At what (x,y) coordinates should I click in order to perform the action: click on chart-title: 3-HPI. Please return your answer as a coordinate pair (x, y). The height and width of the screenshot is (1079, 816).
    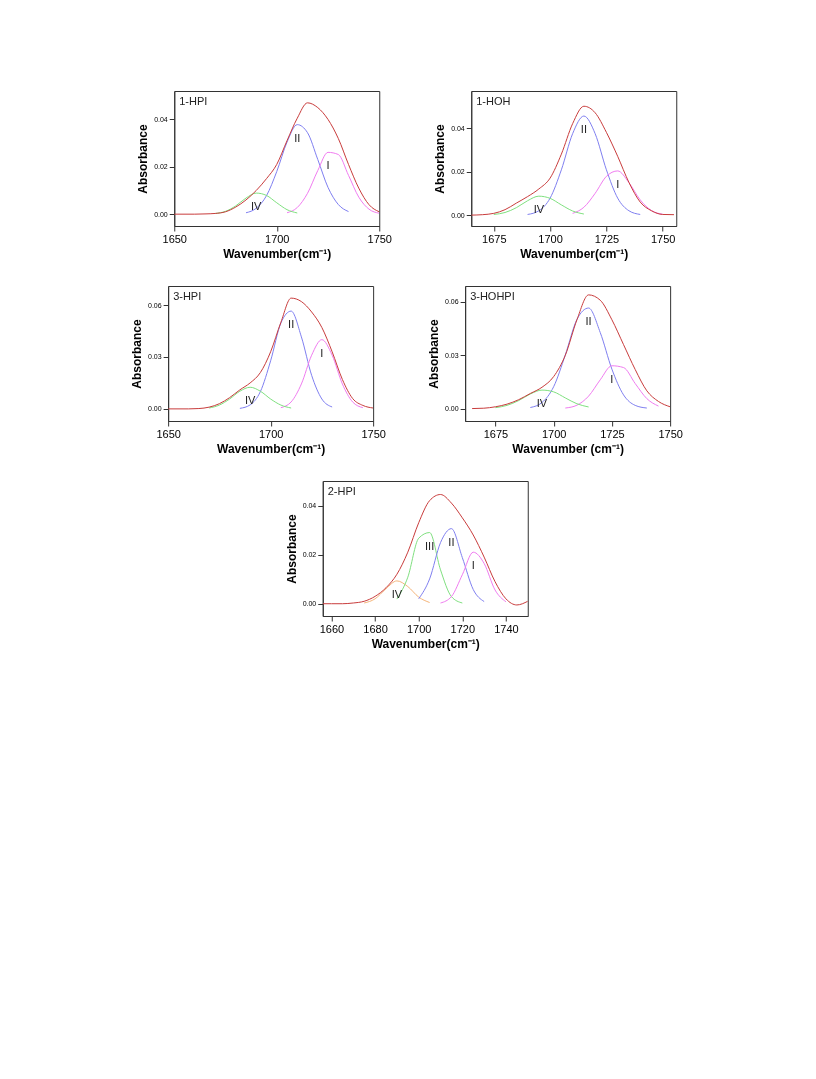
    Looking at the image, I should click on (187, 296).